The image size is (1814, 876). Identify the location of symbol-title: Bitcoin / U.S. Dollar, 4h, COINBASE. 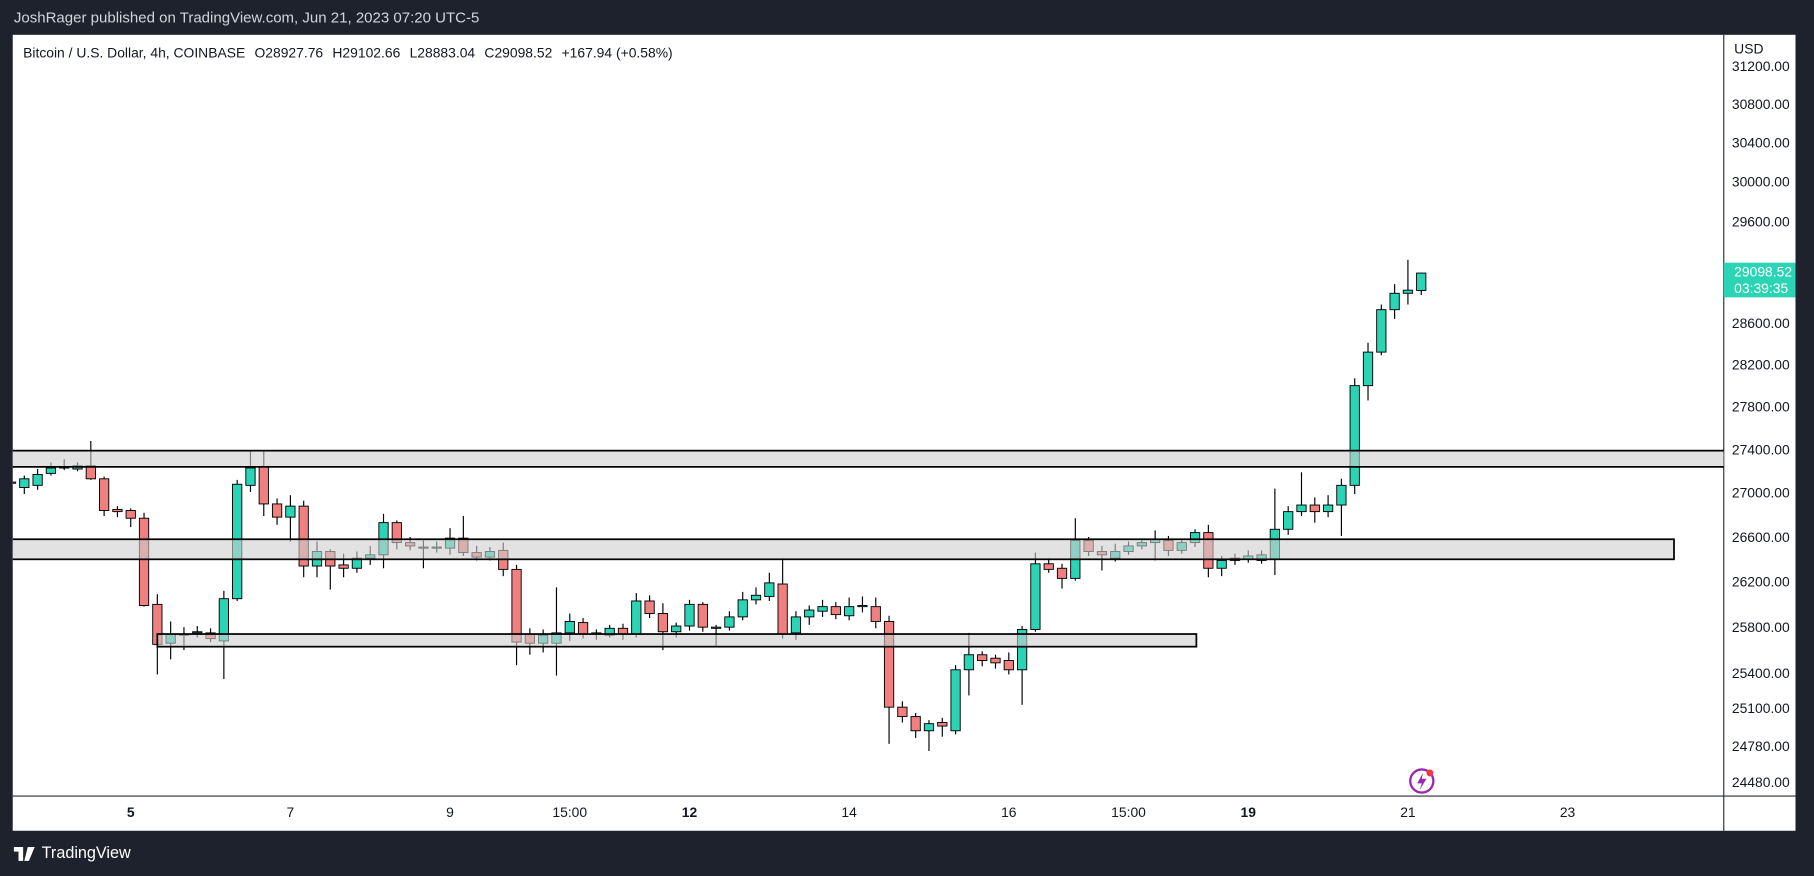
(134, 52).